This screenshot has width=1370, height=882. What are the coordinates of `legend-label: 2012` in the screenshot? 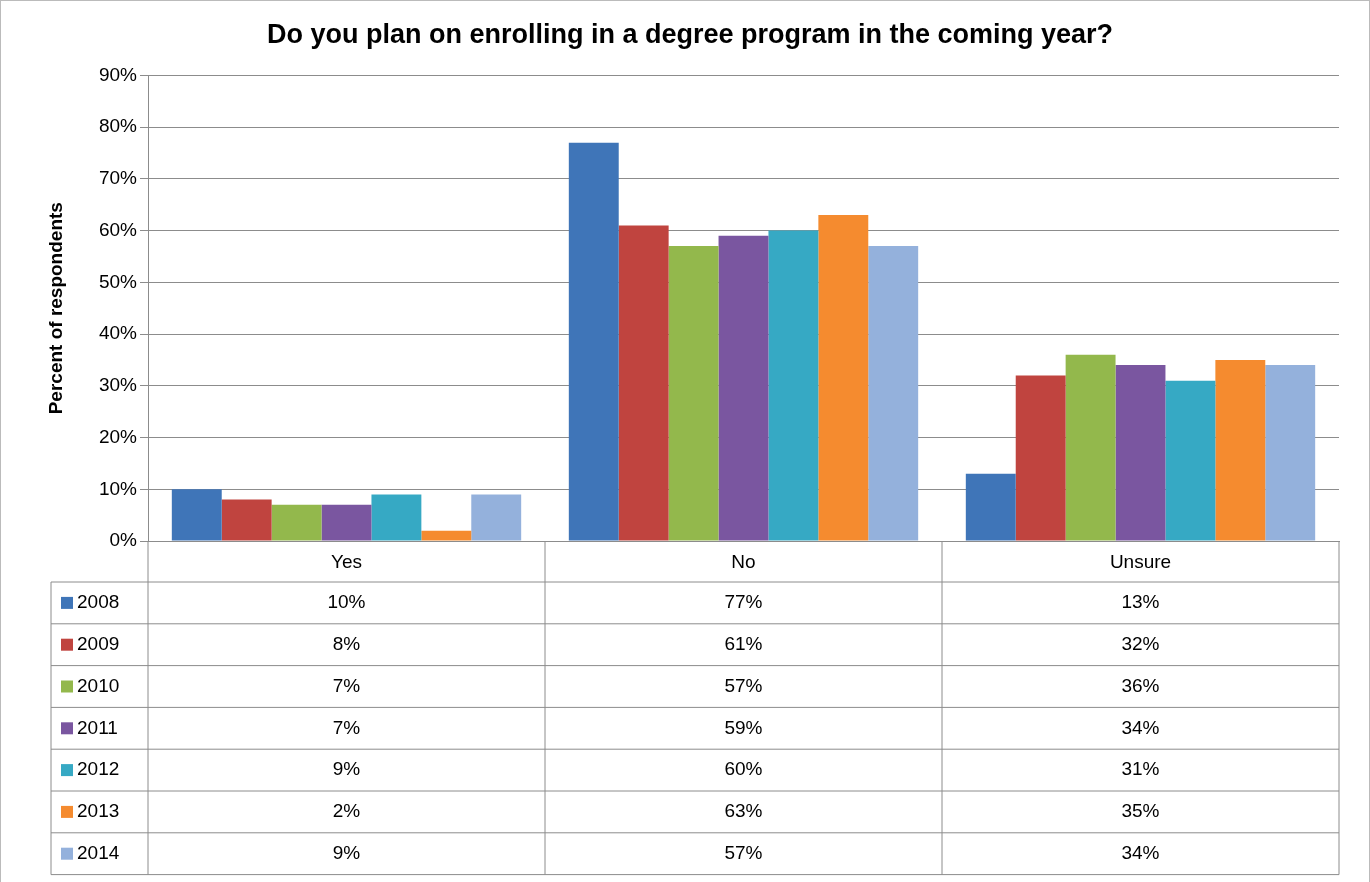 It's located at (98, 769).